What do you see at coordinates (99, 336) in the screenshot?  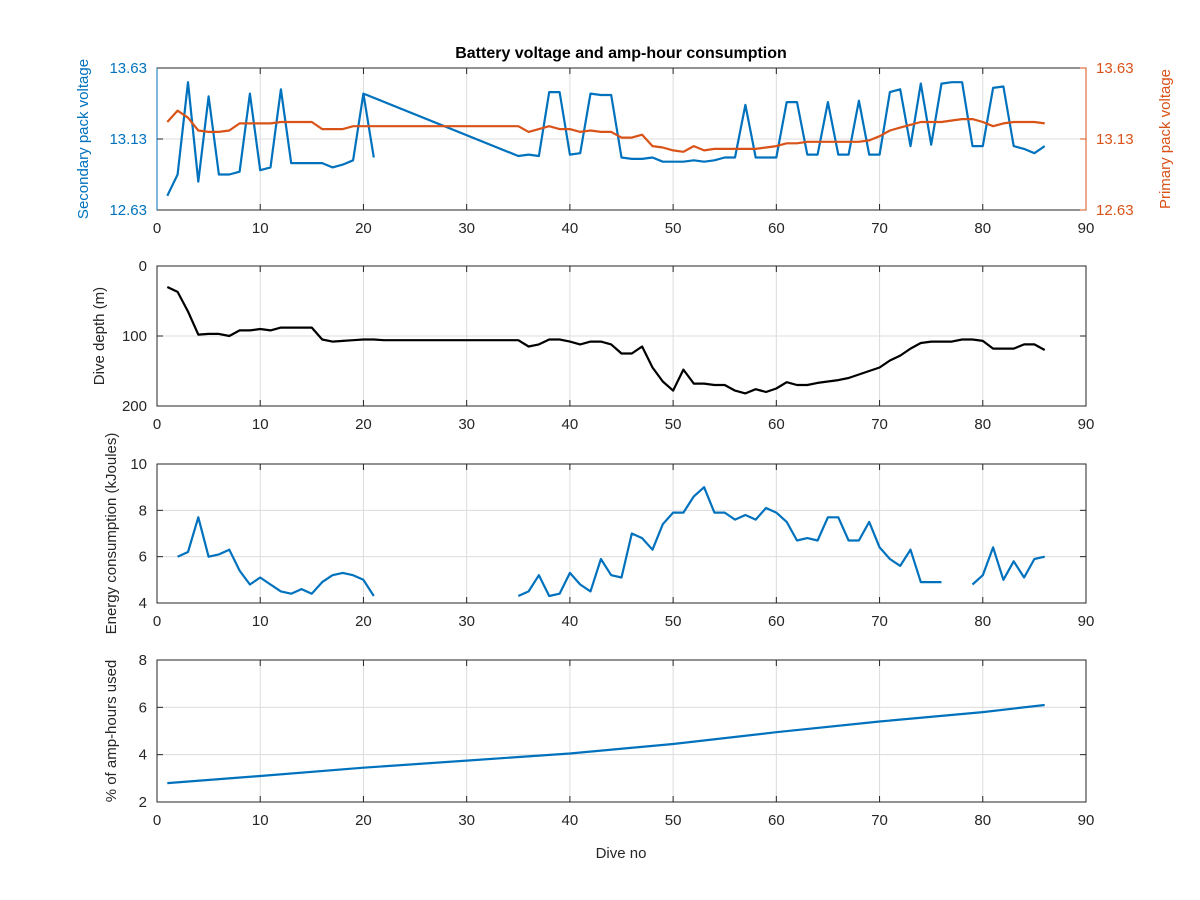 I see `y-axis-label: Dive depth (m)` at bounding box center [99, 336].